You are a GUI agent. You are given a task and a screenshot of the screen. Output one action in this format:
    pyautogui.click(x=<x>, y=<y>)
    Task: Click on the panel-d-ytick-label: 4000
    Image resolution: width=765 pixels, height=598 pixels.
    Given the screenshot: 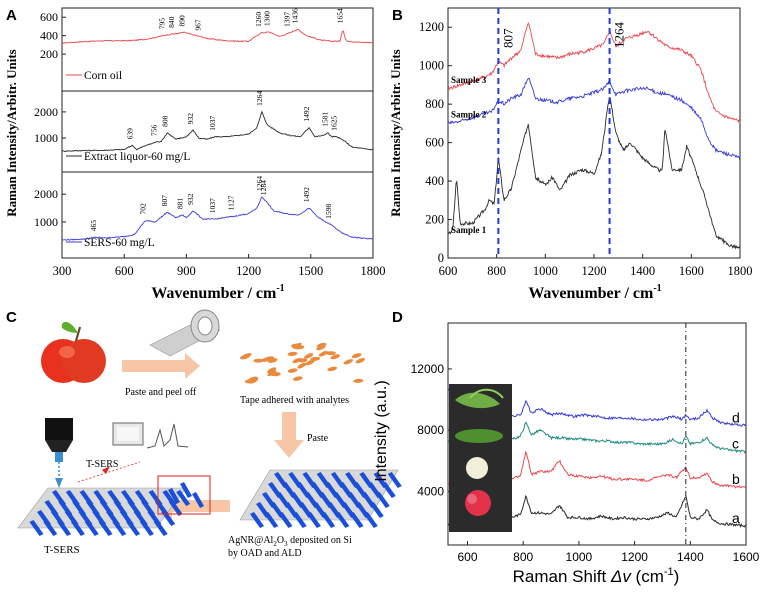 What is the action you would take?
    pyautogui.click(x=430, y=491)
    